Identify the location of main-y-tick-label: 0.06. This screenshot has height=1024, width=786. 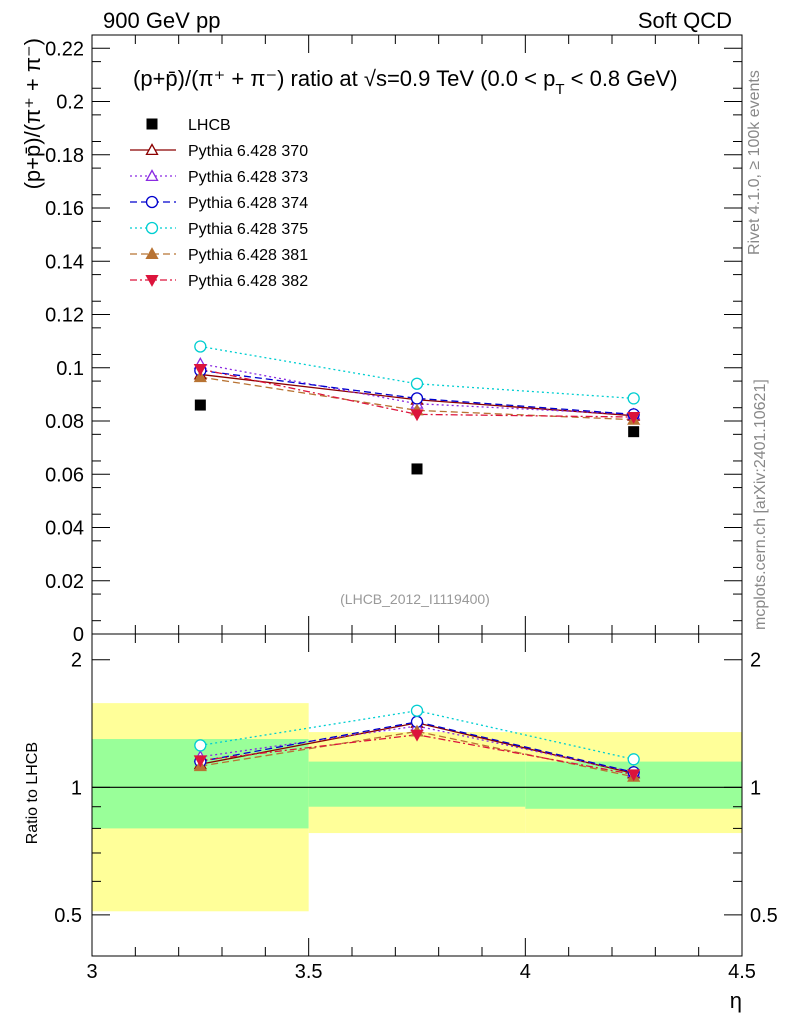
(64, 475).